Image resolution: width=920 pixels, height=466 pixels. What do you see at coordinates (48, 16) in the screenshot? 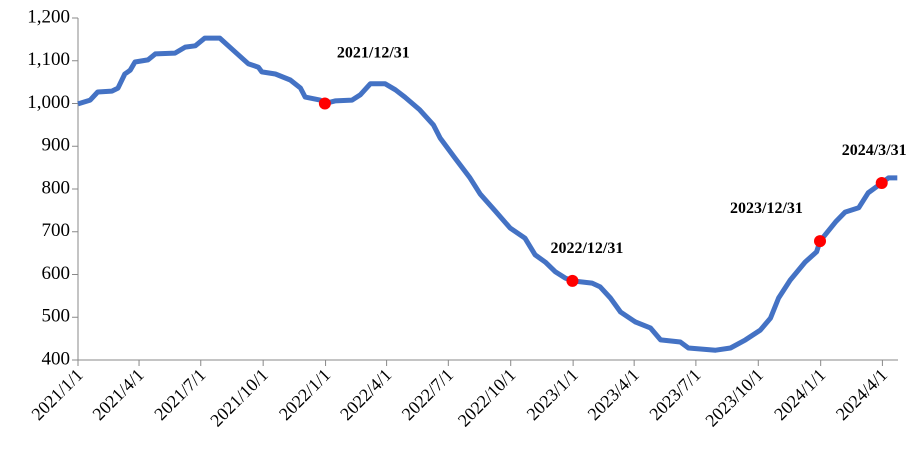
I see `y-tick-label: 1,200` at bounding box center [48, 16].